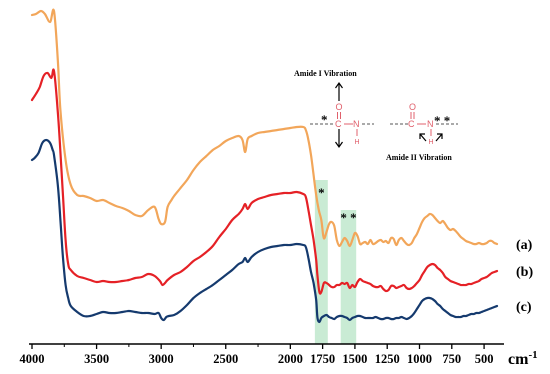 Image resolution: width=550 pixels, height=374 pixels. Describe the element at coordinates (325, 73) in the screenshot. I see `amide-i-title: Amide I Vibration` at that location.